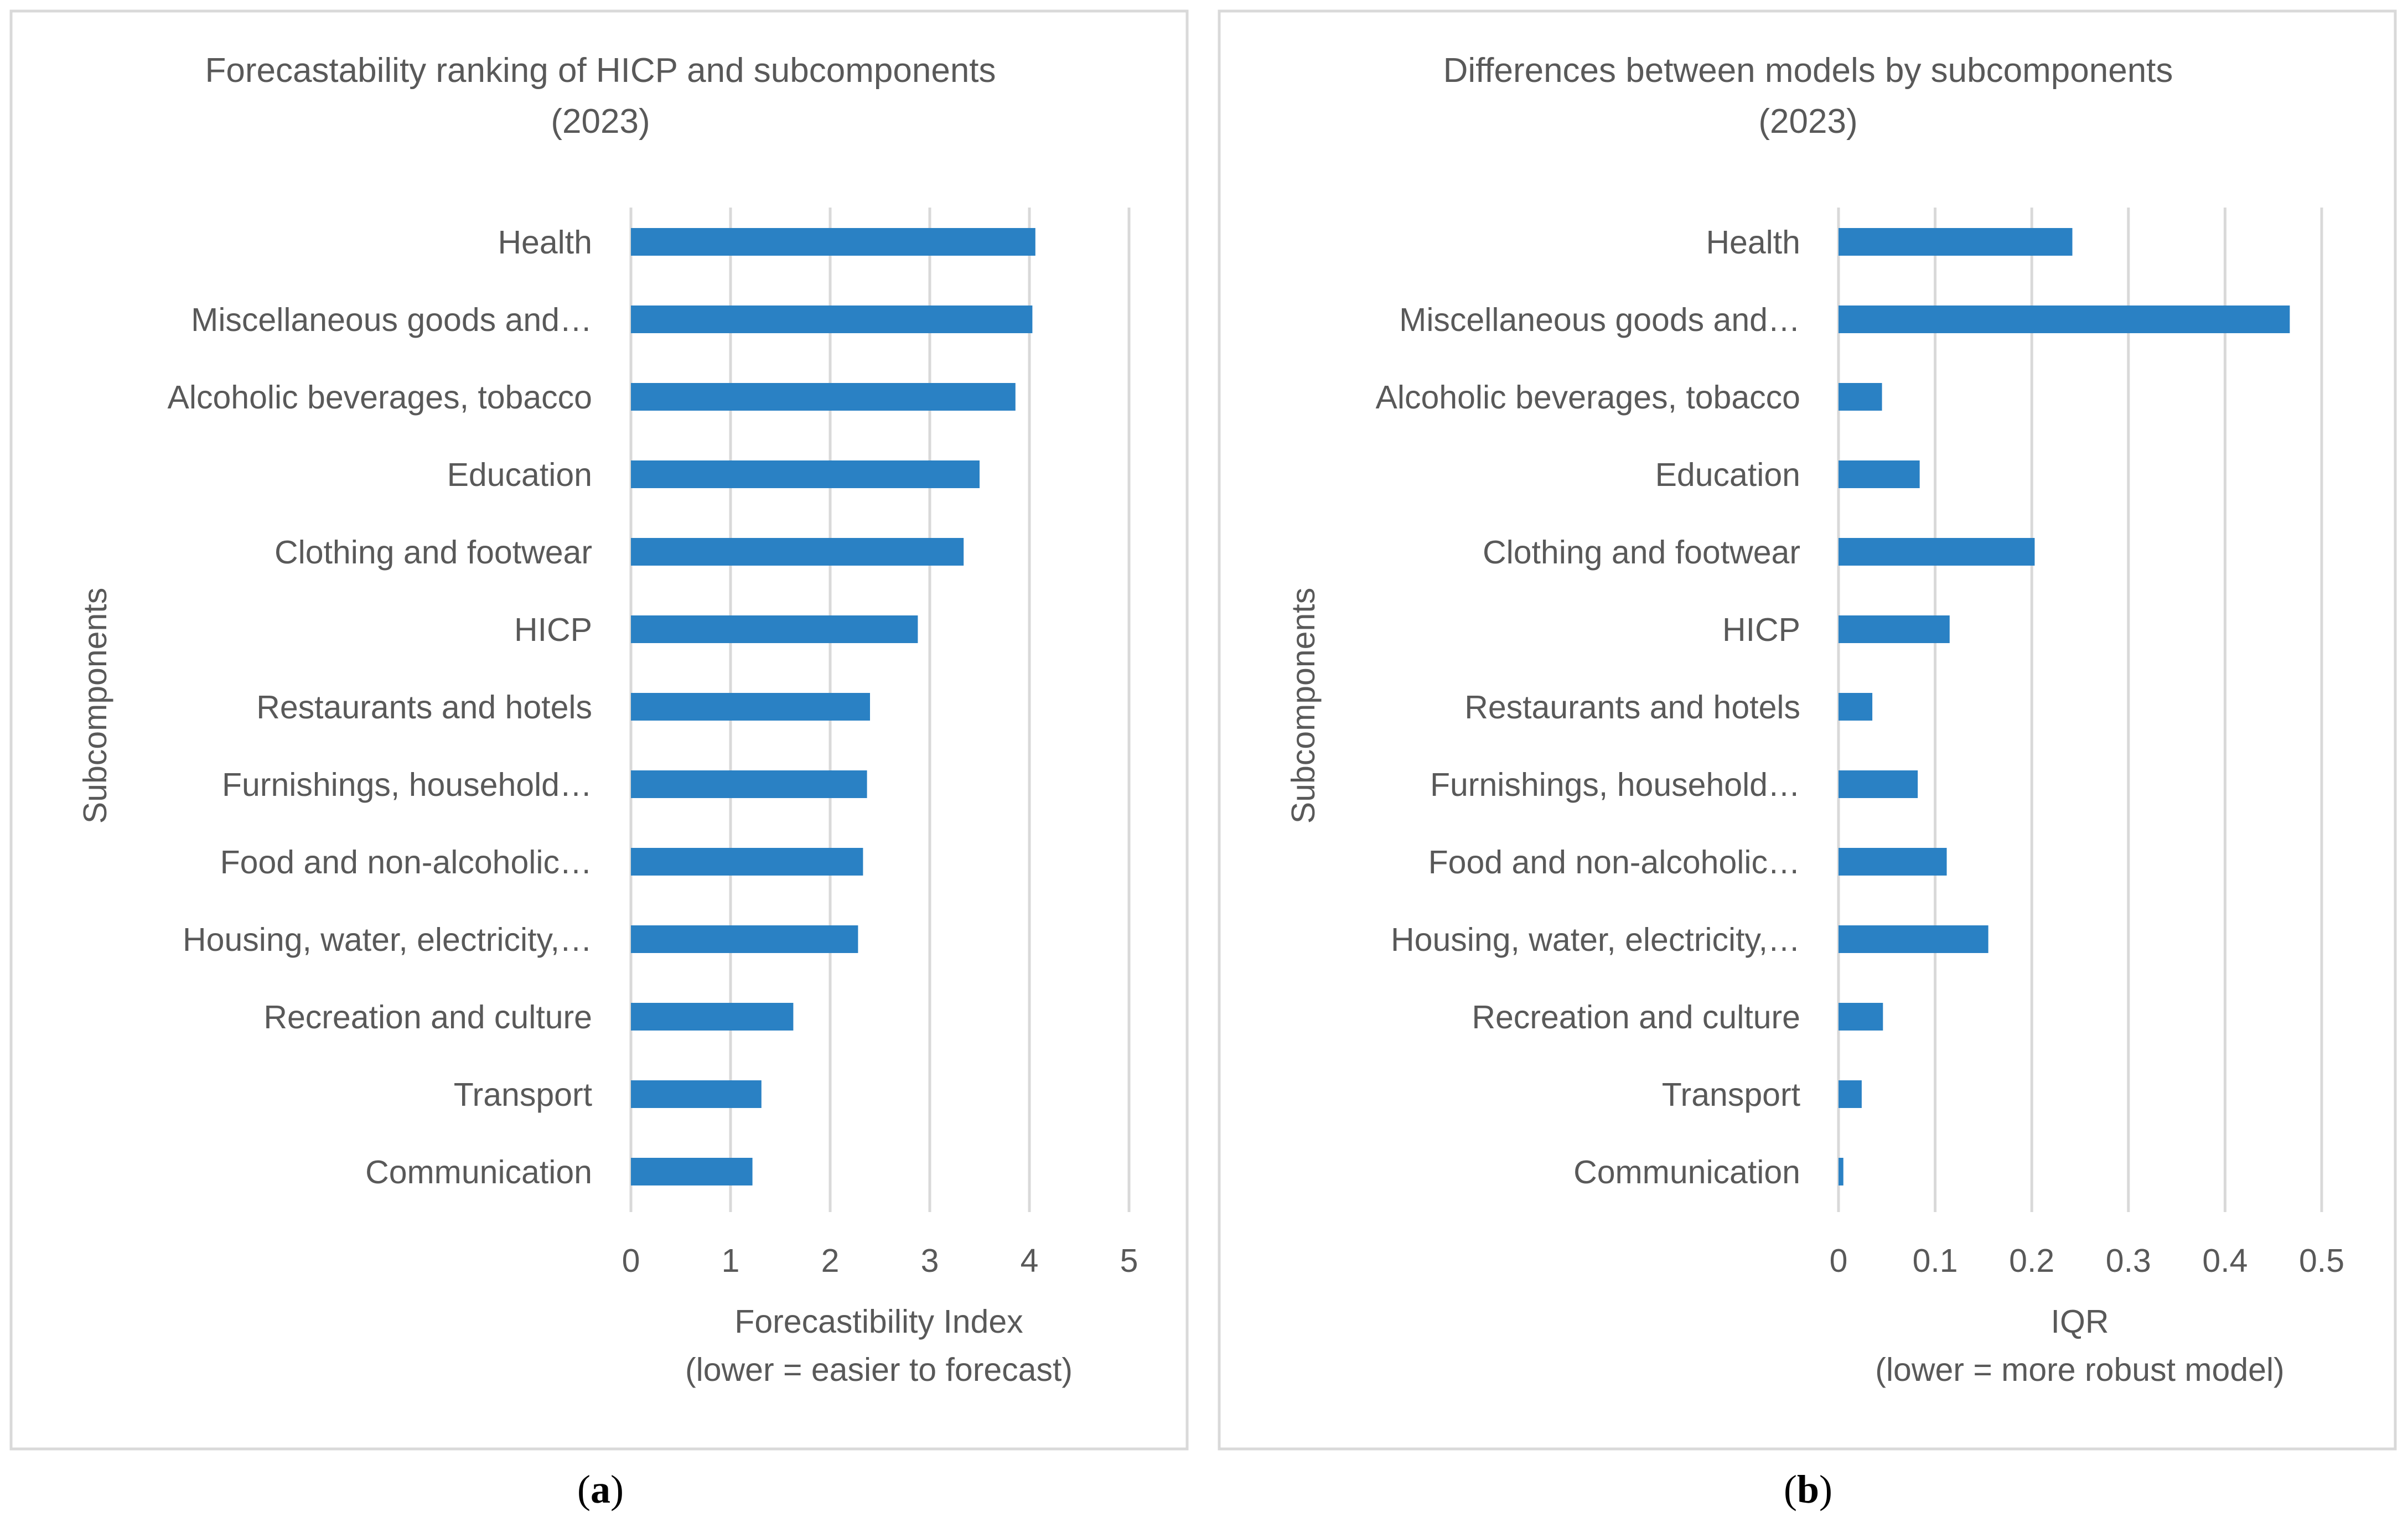  Describe the element at coordinates (1761, 630) in the screenshot. I see `chart-b-category-label: HICP` at that location.